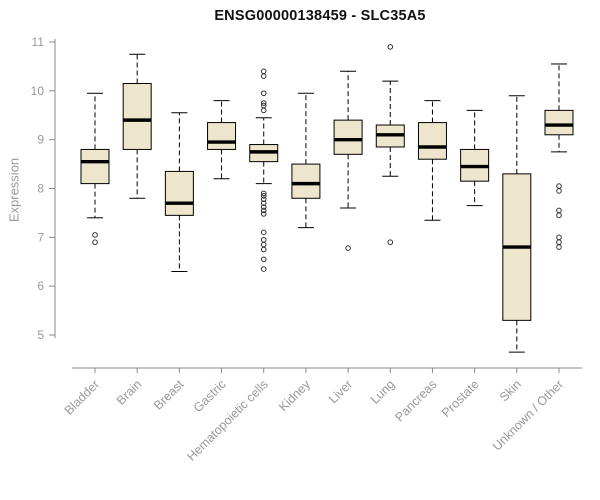 The width and height of the screenshot is (600, 500). I want to click on y-axis-tick-label: 8, so click(40, 189).